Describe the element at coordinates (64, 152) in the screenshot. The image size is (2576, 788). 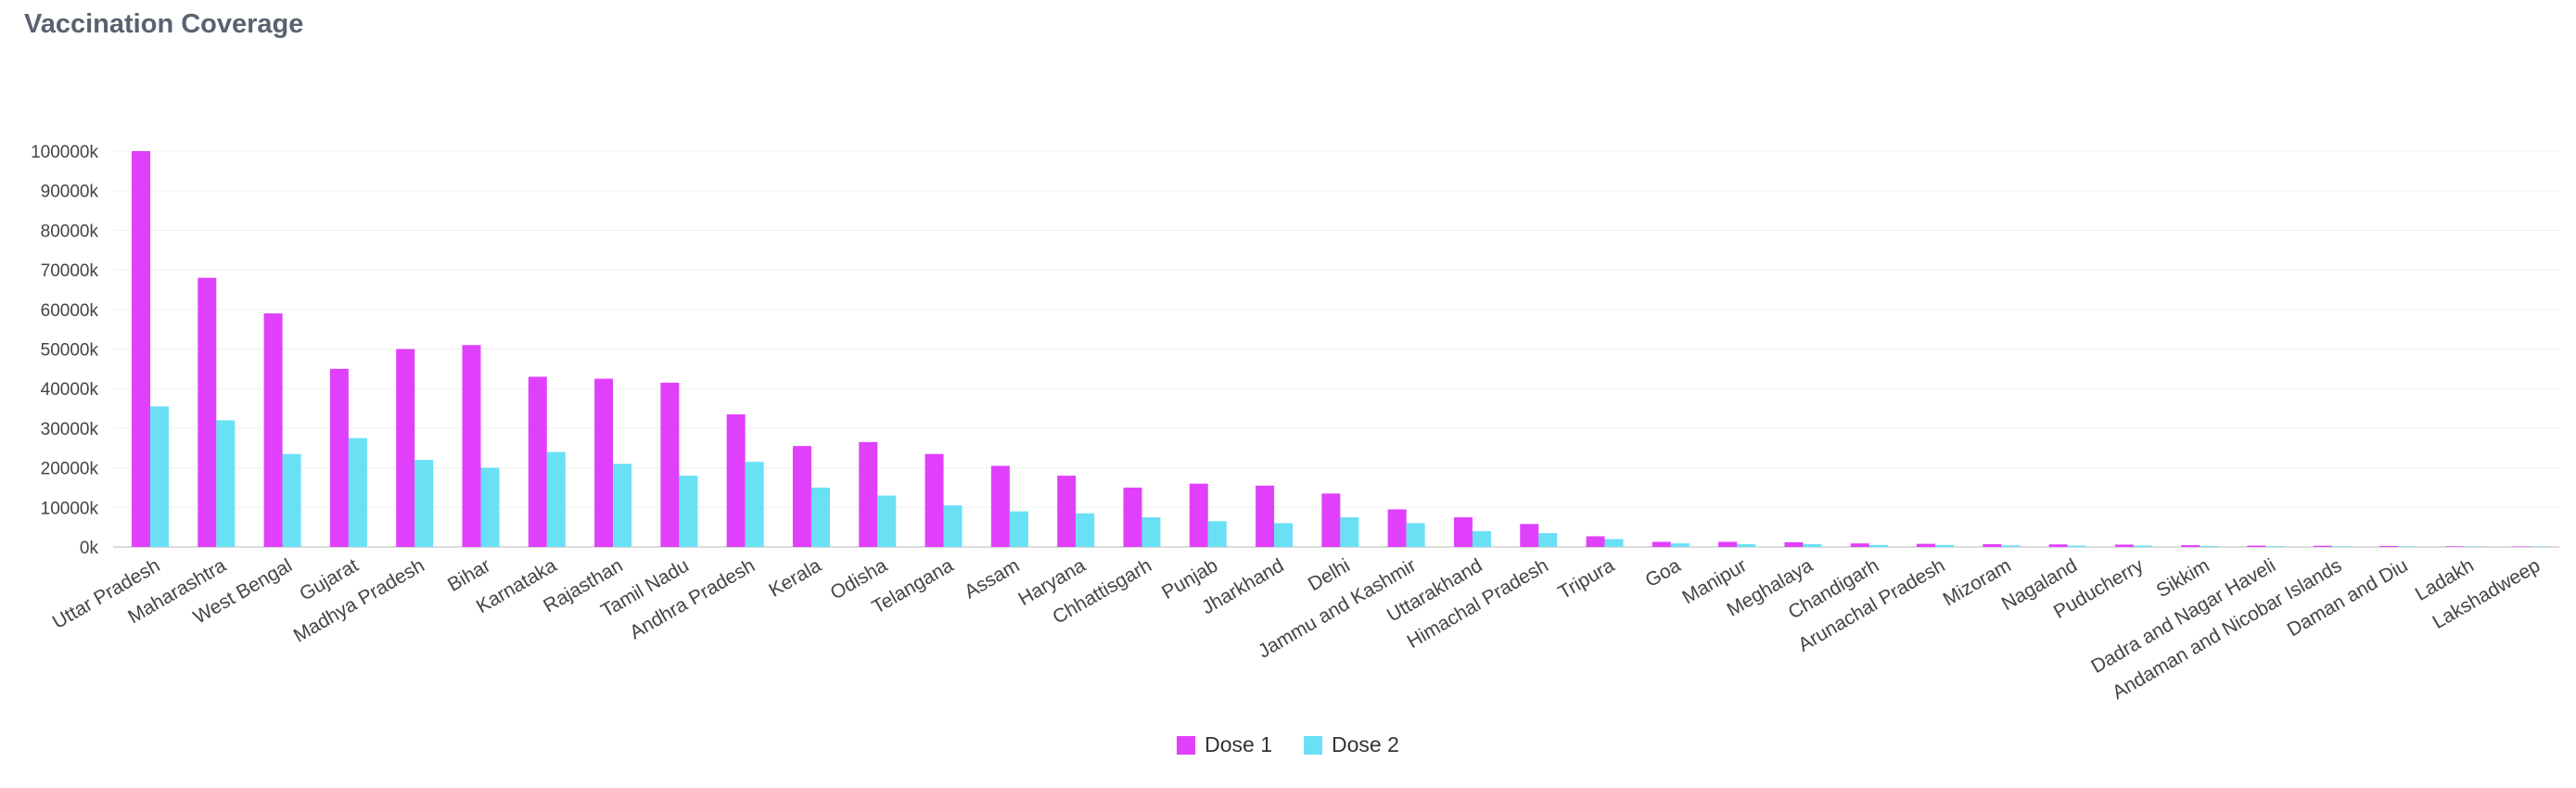
I see `y-tick-label: 100000k` at that location.